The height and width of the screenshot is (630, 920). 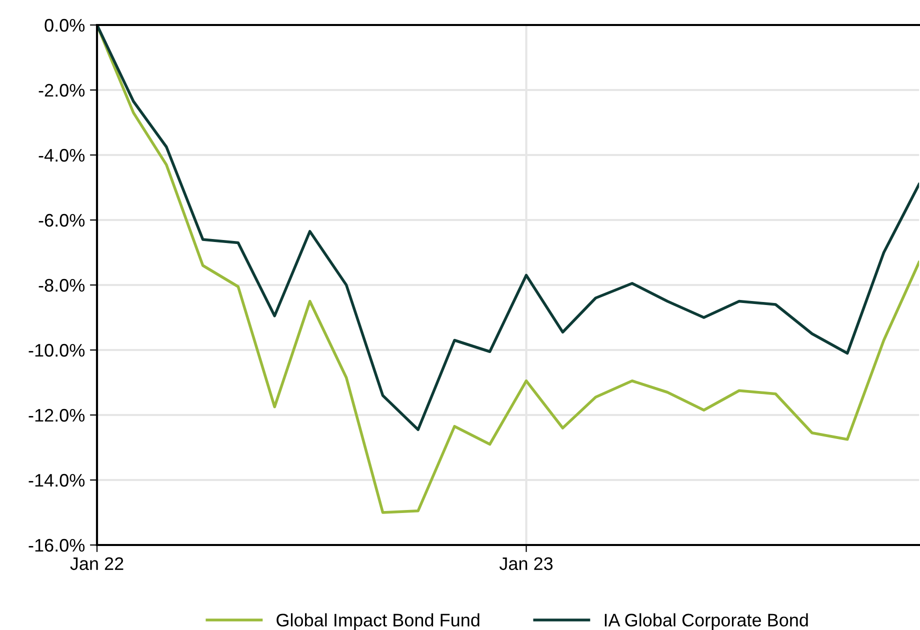 I want to click on y-tick-label: 0.0%, so click(x=64, y=25).